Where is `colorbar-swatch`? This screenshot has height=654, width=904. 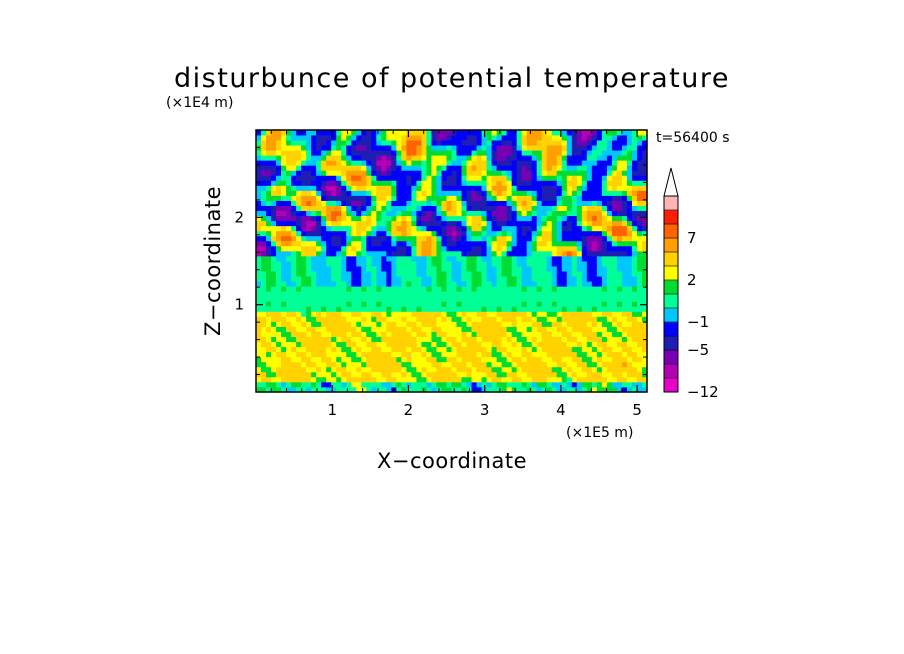
colorbar-swatch is located at coordinates (671, 287).